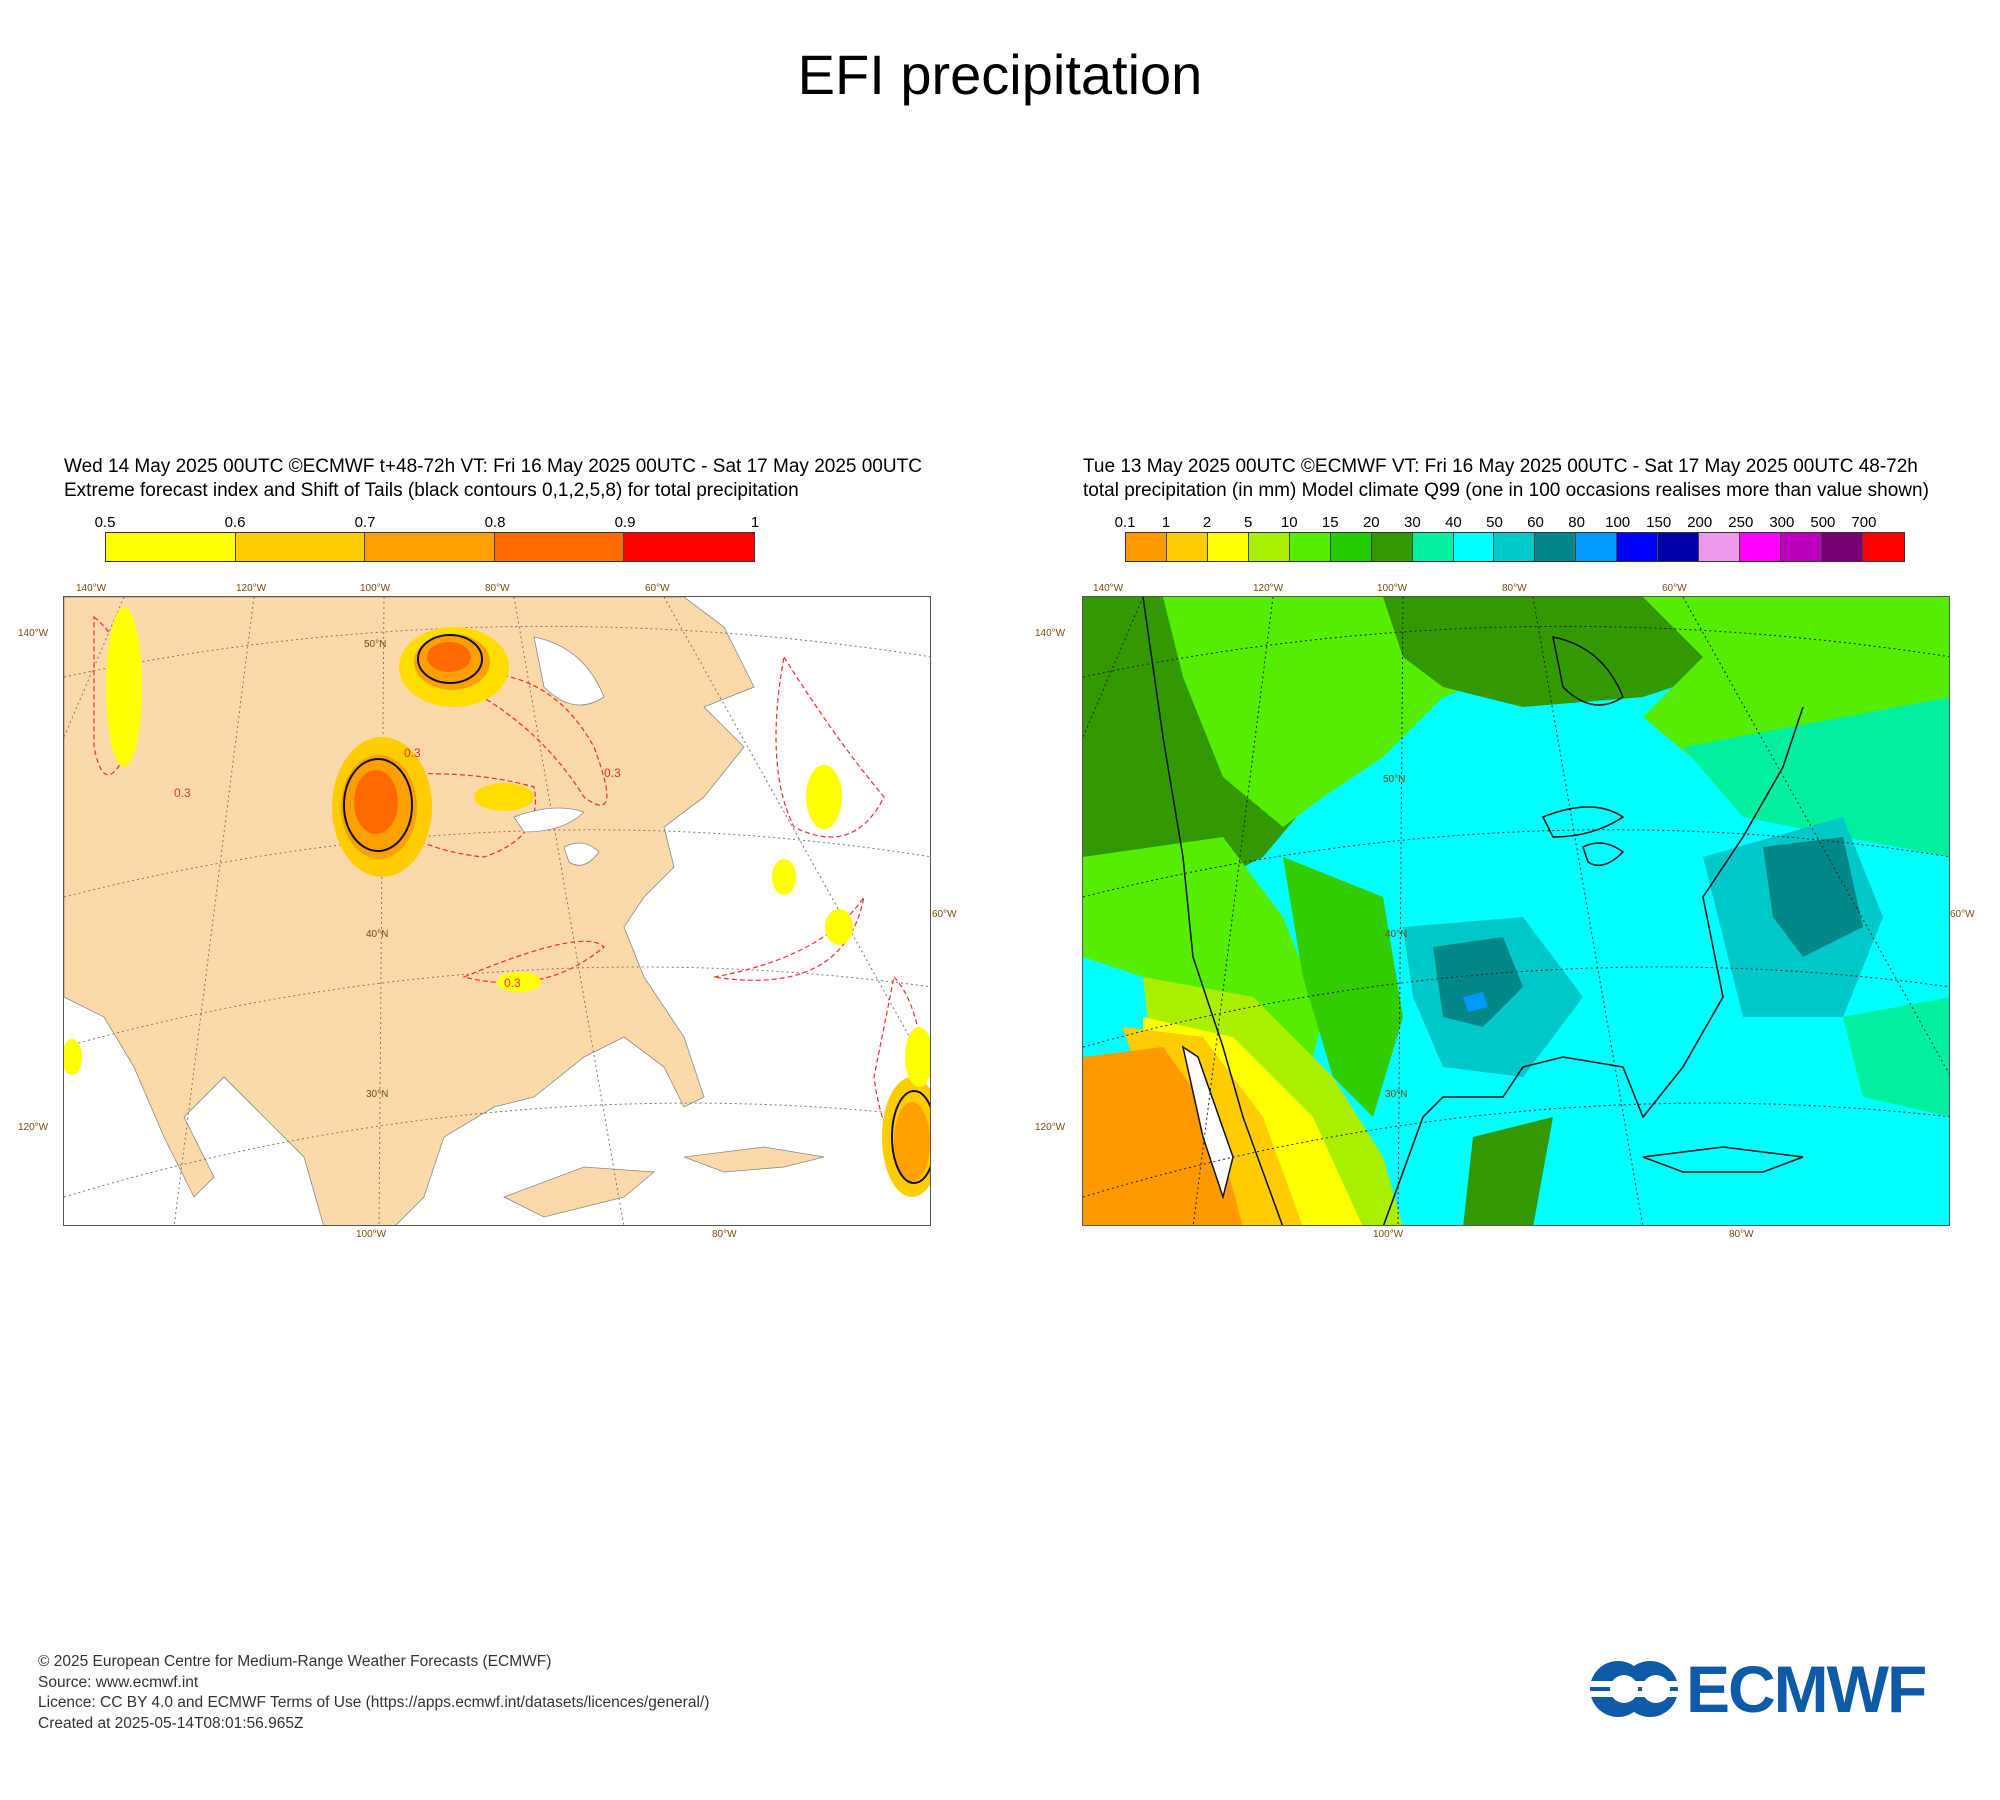 The image size is (2000, 1800). Describe the element at coordinates (1207, 522) in the screenshot. I see `q99-tick: 2` at that location.